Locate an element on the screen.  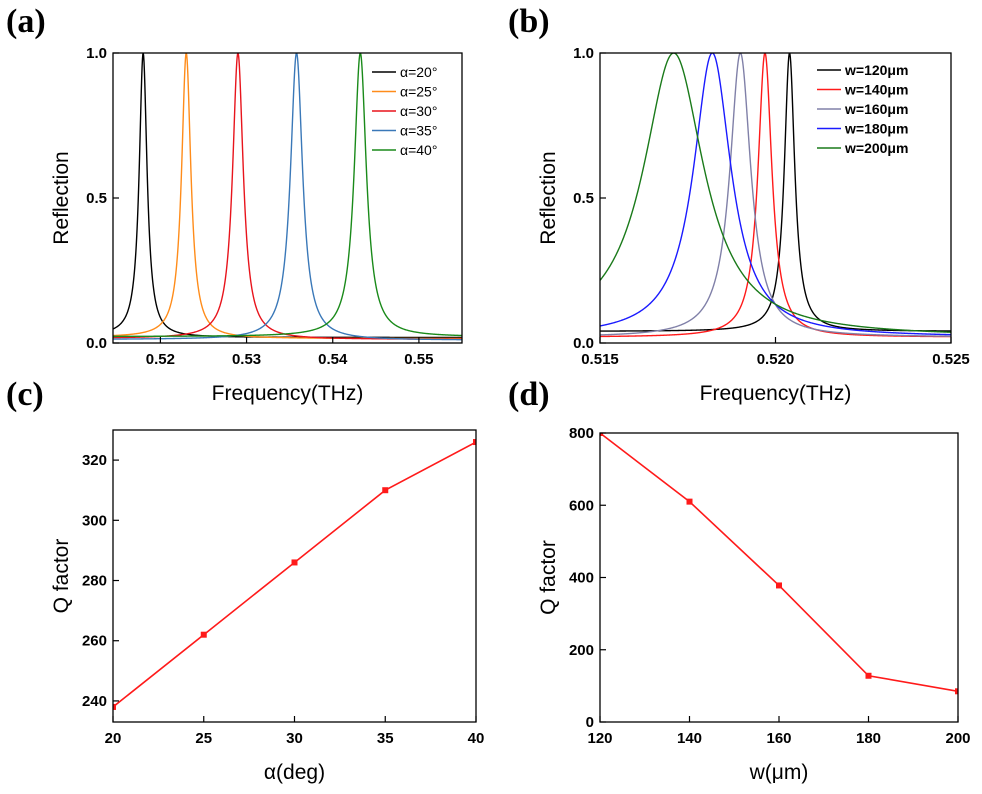
y-tick-label-c-2: 280 is located at coordinates (94, 581).